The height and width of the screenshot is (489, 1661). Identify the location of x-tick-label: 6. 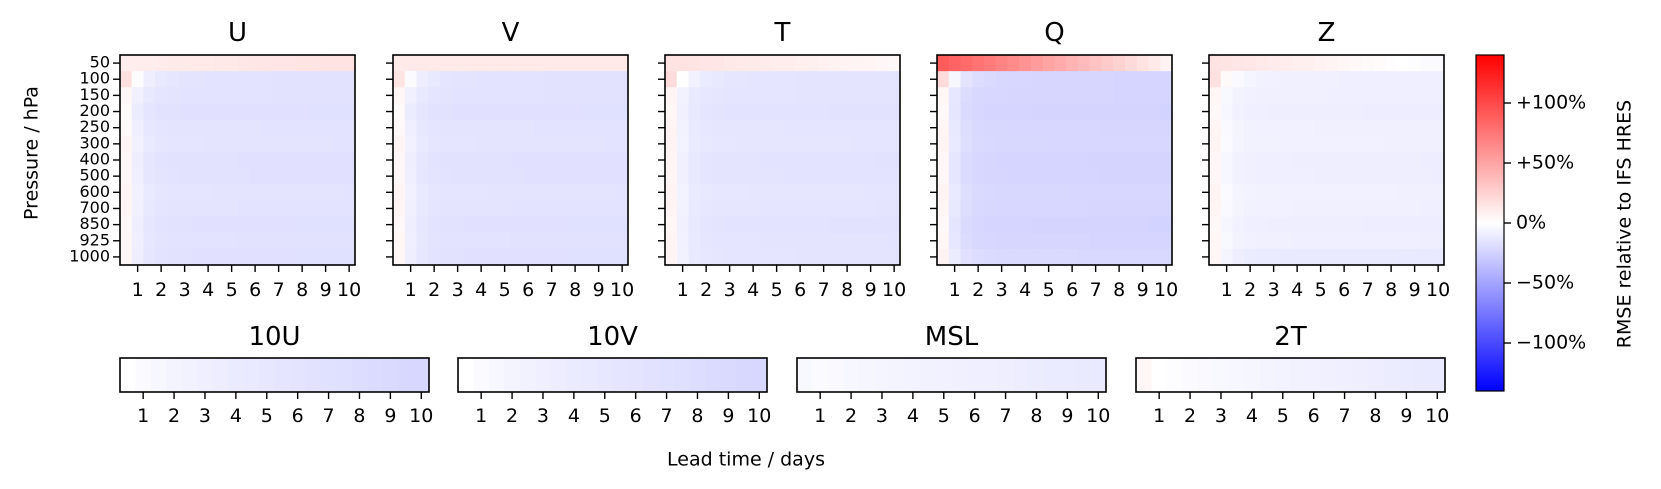
(975, 416).